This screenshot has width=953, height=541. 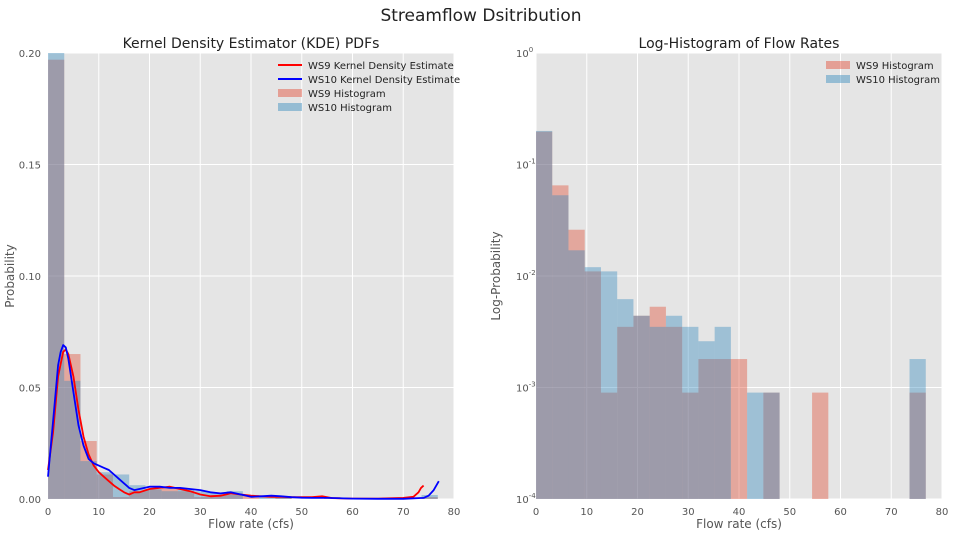 What do you see at coordinates (532, 162) in the screenshot?
I see `y-tick-exponent: -1` at bounding box center [532, 162].